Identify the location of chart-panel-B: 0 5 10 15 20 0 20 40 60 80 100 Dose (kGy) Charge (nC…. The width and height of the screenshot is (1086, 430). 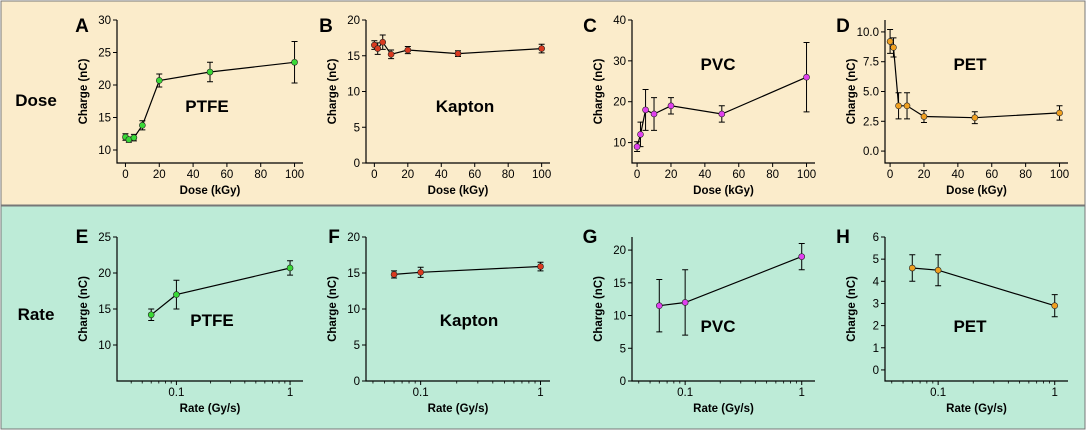
(435, 106).